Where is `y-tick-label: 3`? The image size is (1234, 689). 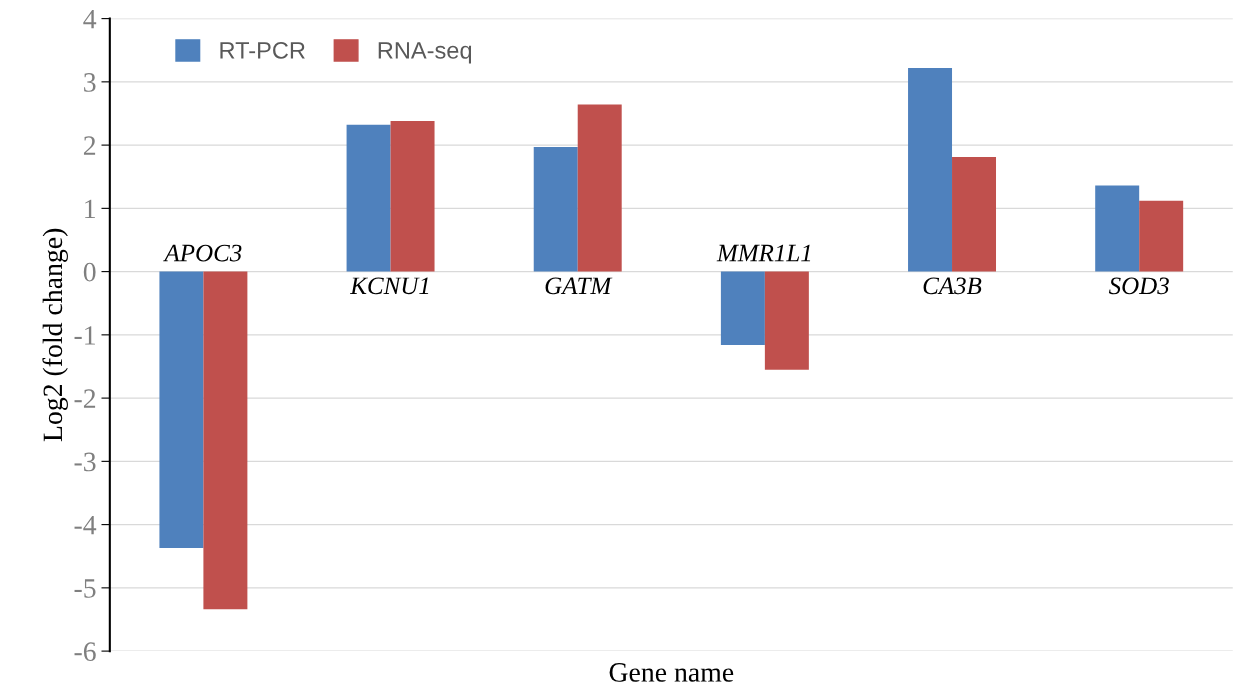
y-tick-label: 3 is located at coordinates (90, 82).